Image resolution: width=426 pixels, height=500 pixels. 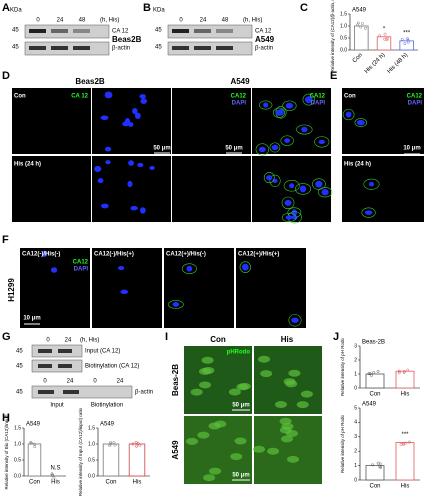 What do you see at coordinates (5, 240) in the screenshot?
I see `panel-label: F` at bounding box center [5, 240].